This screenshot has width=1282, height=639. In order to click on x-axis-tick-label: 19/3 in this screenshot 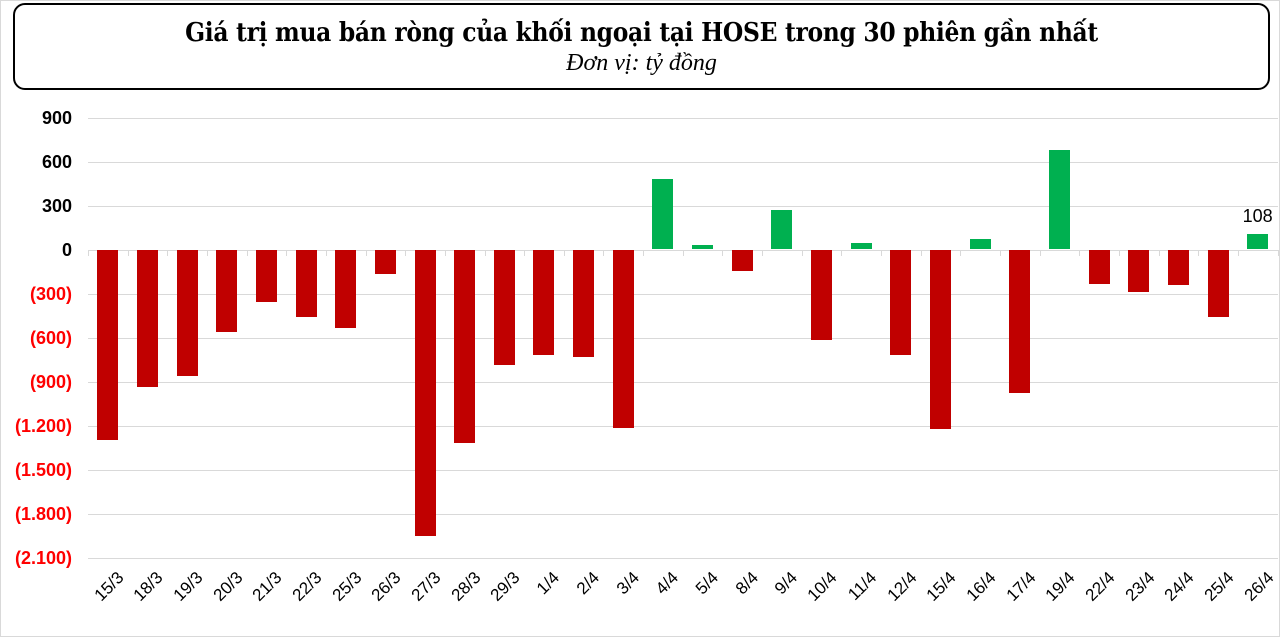, I will do `click(188, 586)`.